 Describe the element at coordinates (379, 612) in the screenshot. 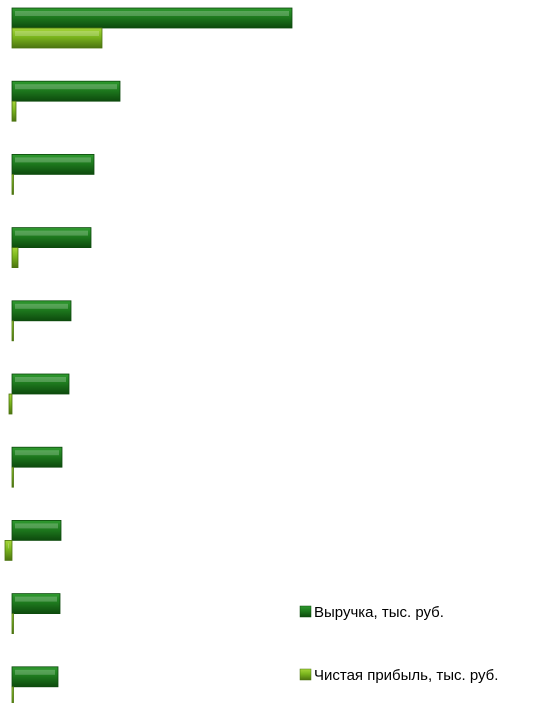

I see `legend-label-revenue: Выручка, тыс. руб.` at that location.